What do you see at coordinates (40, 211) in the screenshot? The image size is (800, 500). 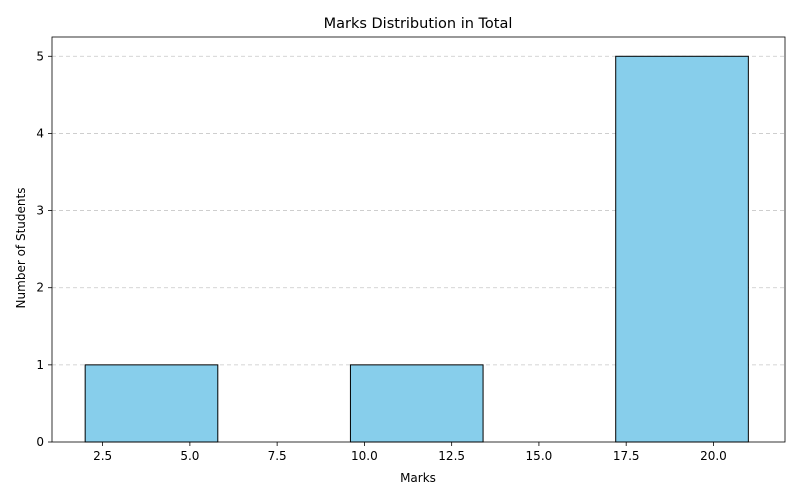 I see `y-tick-label-3: 3` at bounding box center [40, 211].